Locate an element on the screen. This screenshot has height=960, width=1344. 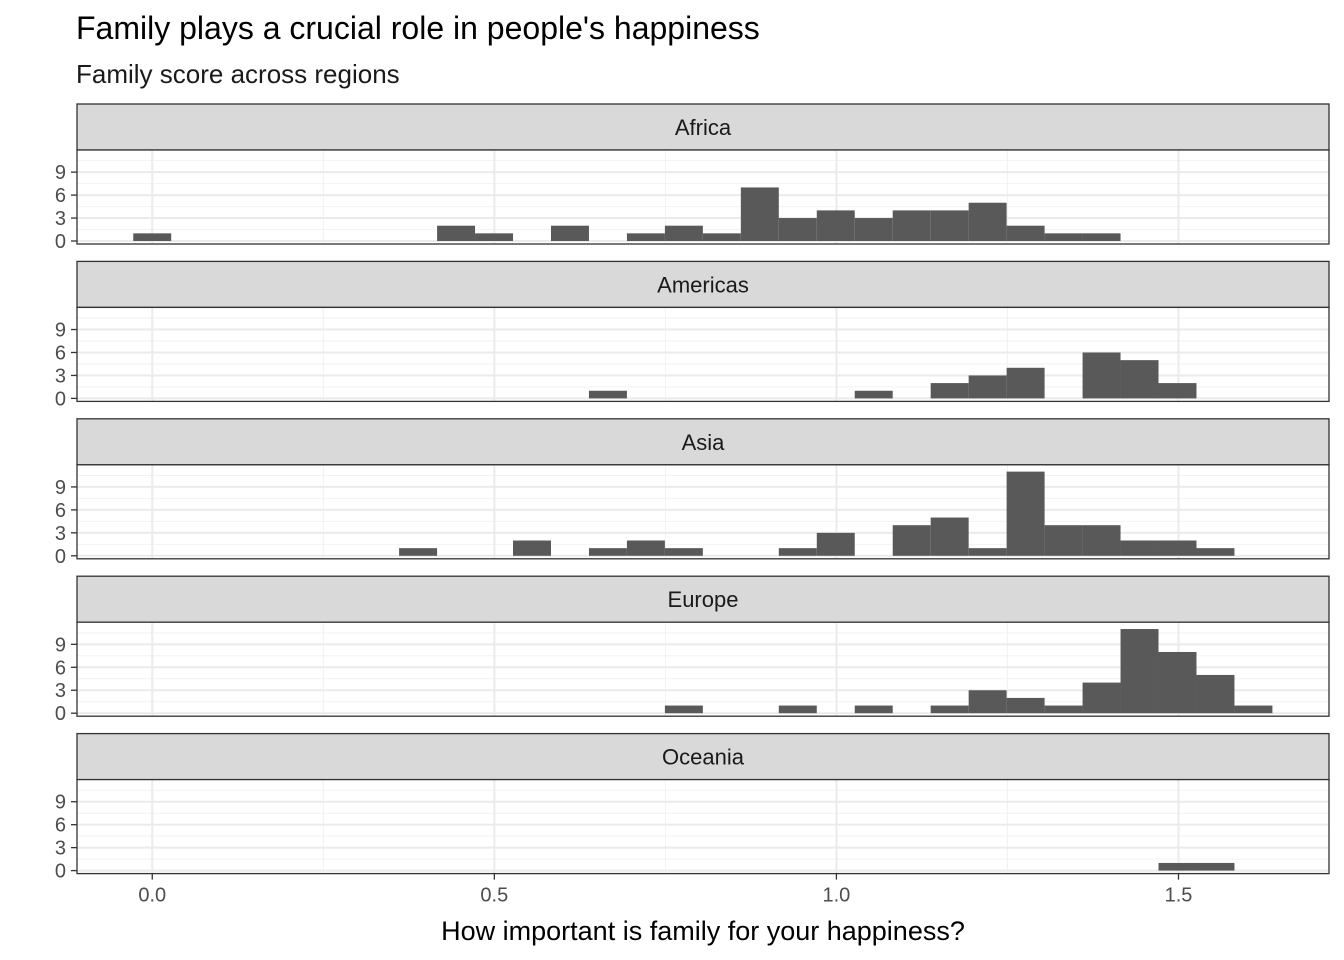
facet-strip-label: Africa is located at coordinates (703, 127).